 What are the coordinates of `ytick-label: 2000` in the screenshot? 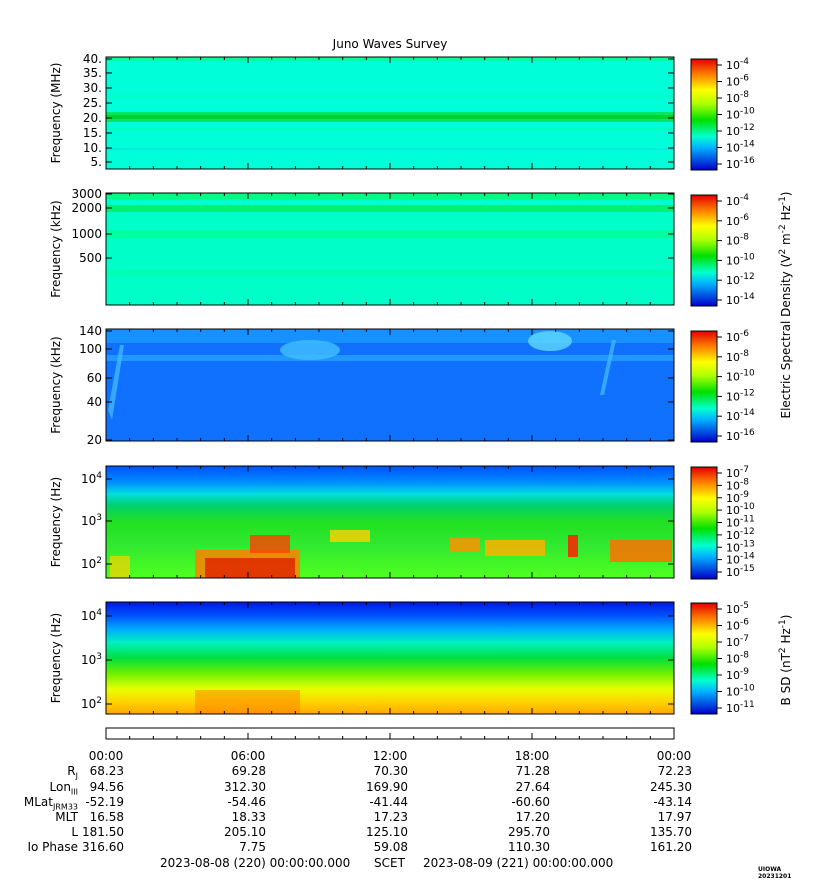 It's located at (86, 208).